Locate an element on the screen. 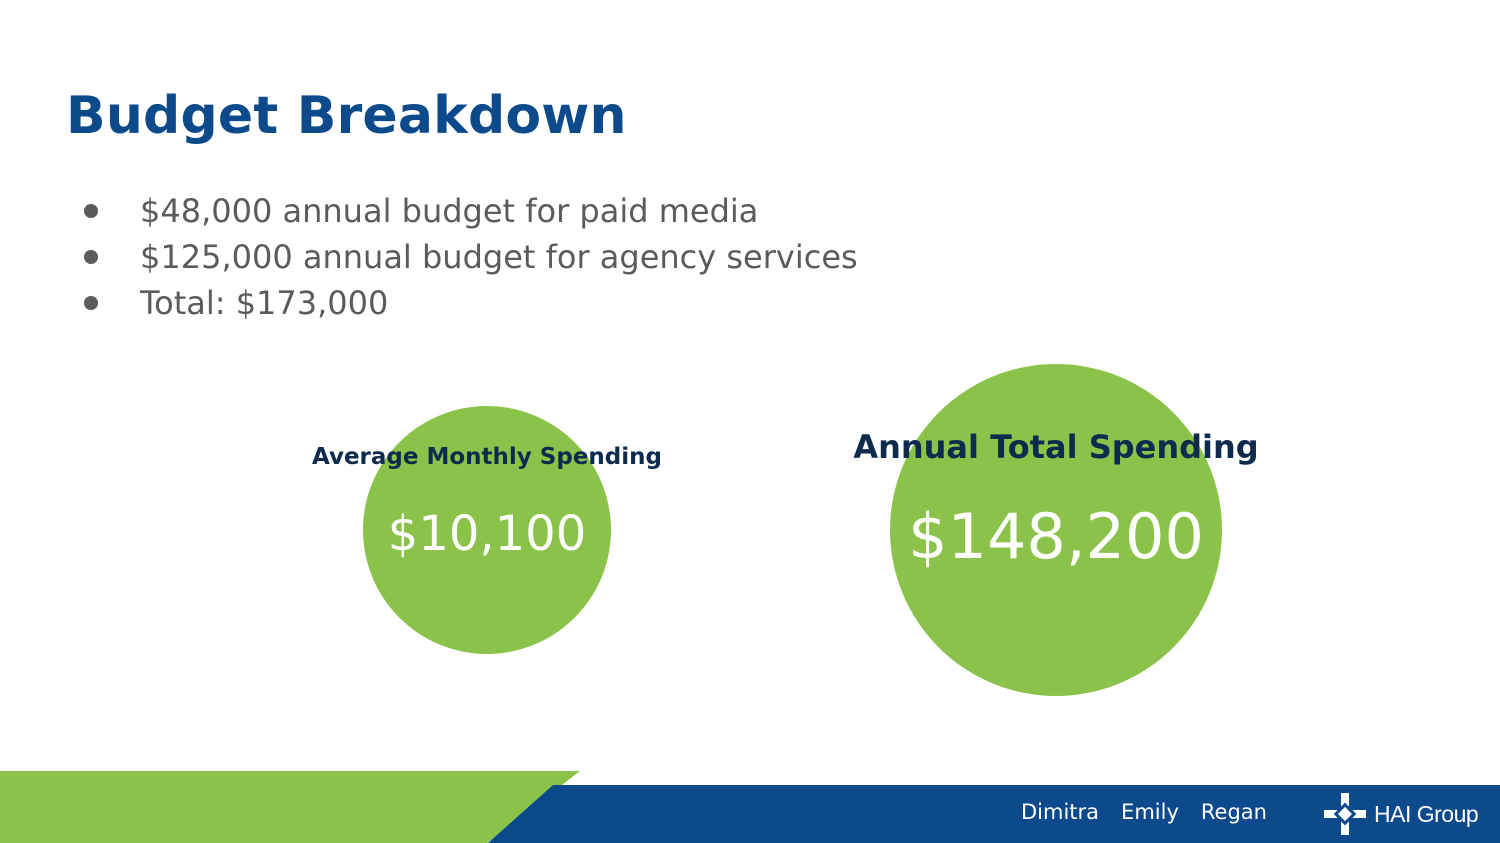  annual-spending-label: Annual Total Spending is located at coordinates (1056, 447).